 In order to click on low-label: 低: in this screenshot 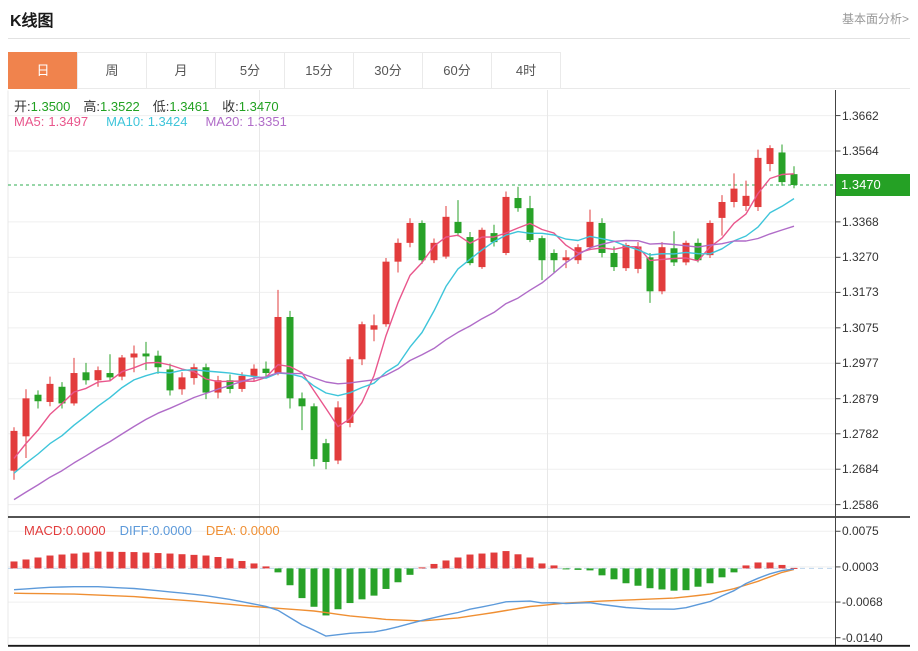, I will do `click(161, 106)`.